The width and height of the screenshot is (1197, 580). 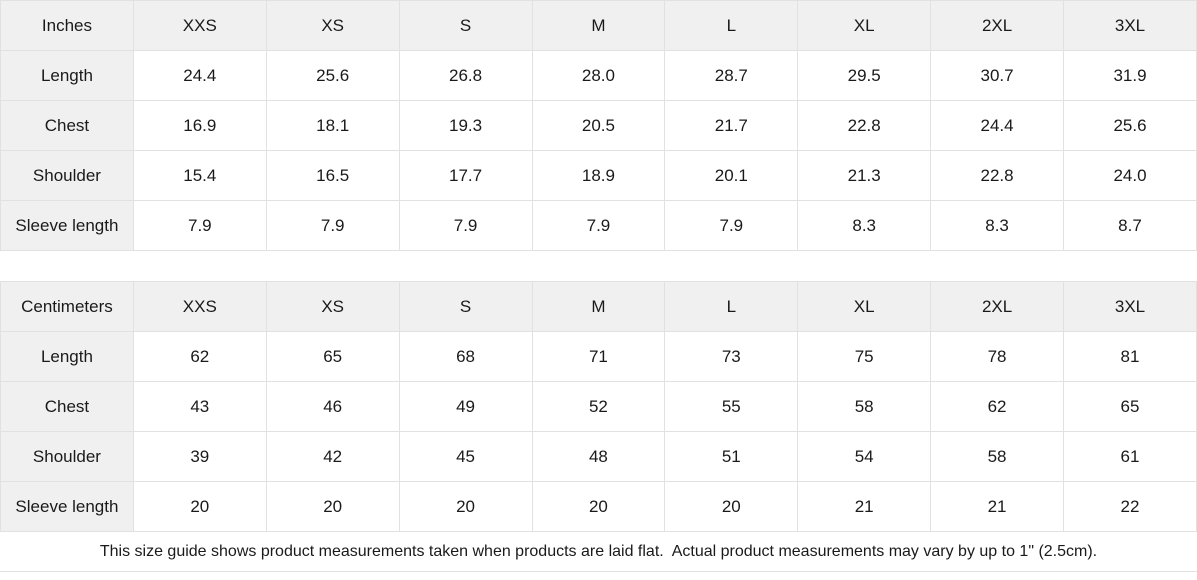 What do you see at coordinates (199, 406) in the screenshot?
I see `measurement-value-cell: 43` at bounding box center [199, 406].